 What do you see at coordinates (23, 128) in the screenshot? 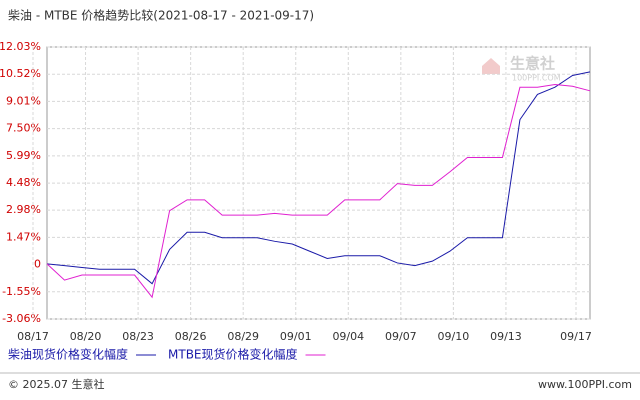
I see `y-tick-label: 7.50%` at bounding box center [23, 128].